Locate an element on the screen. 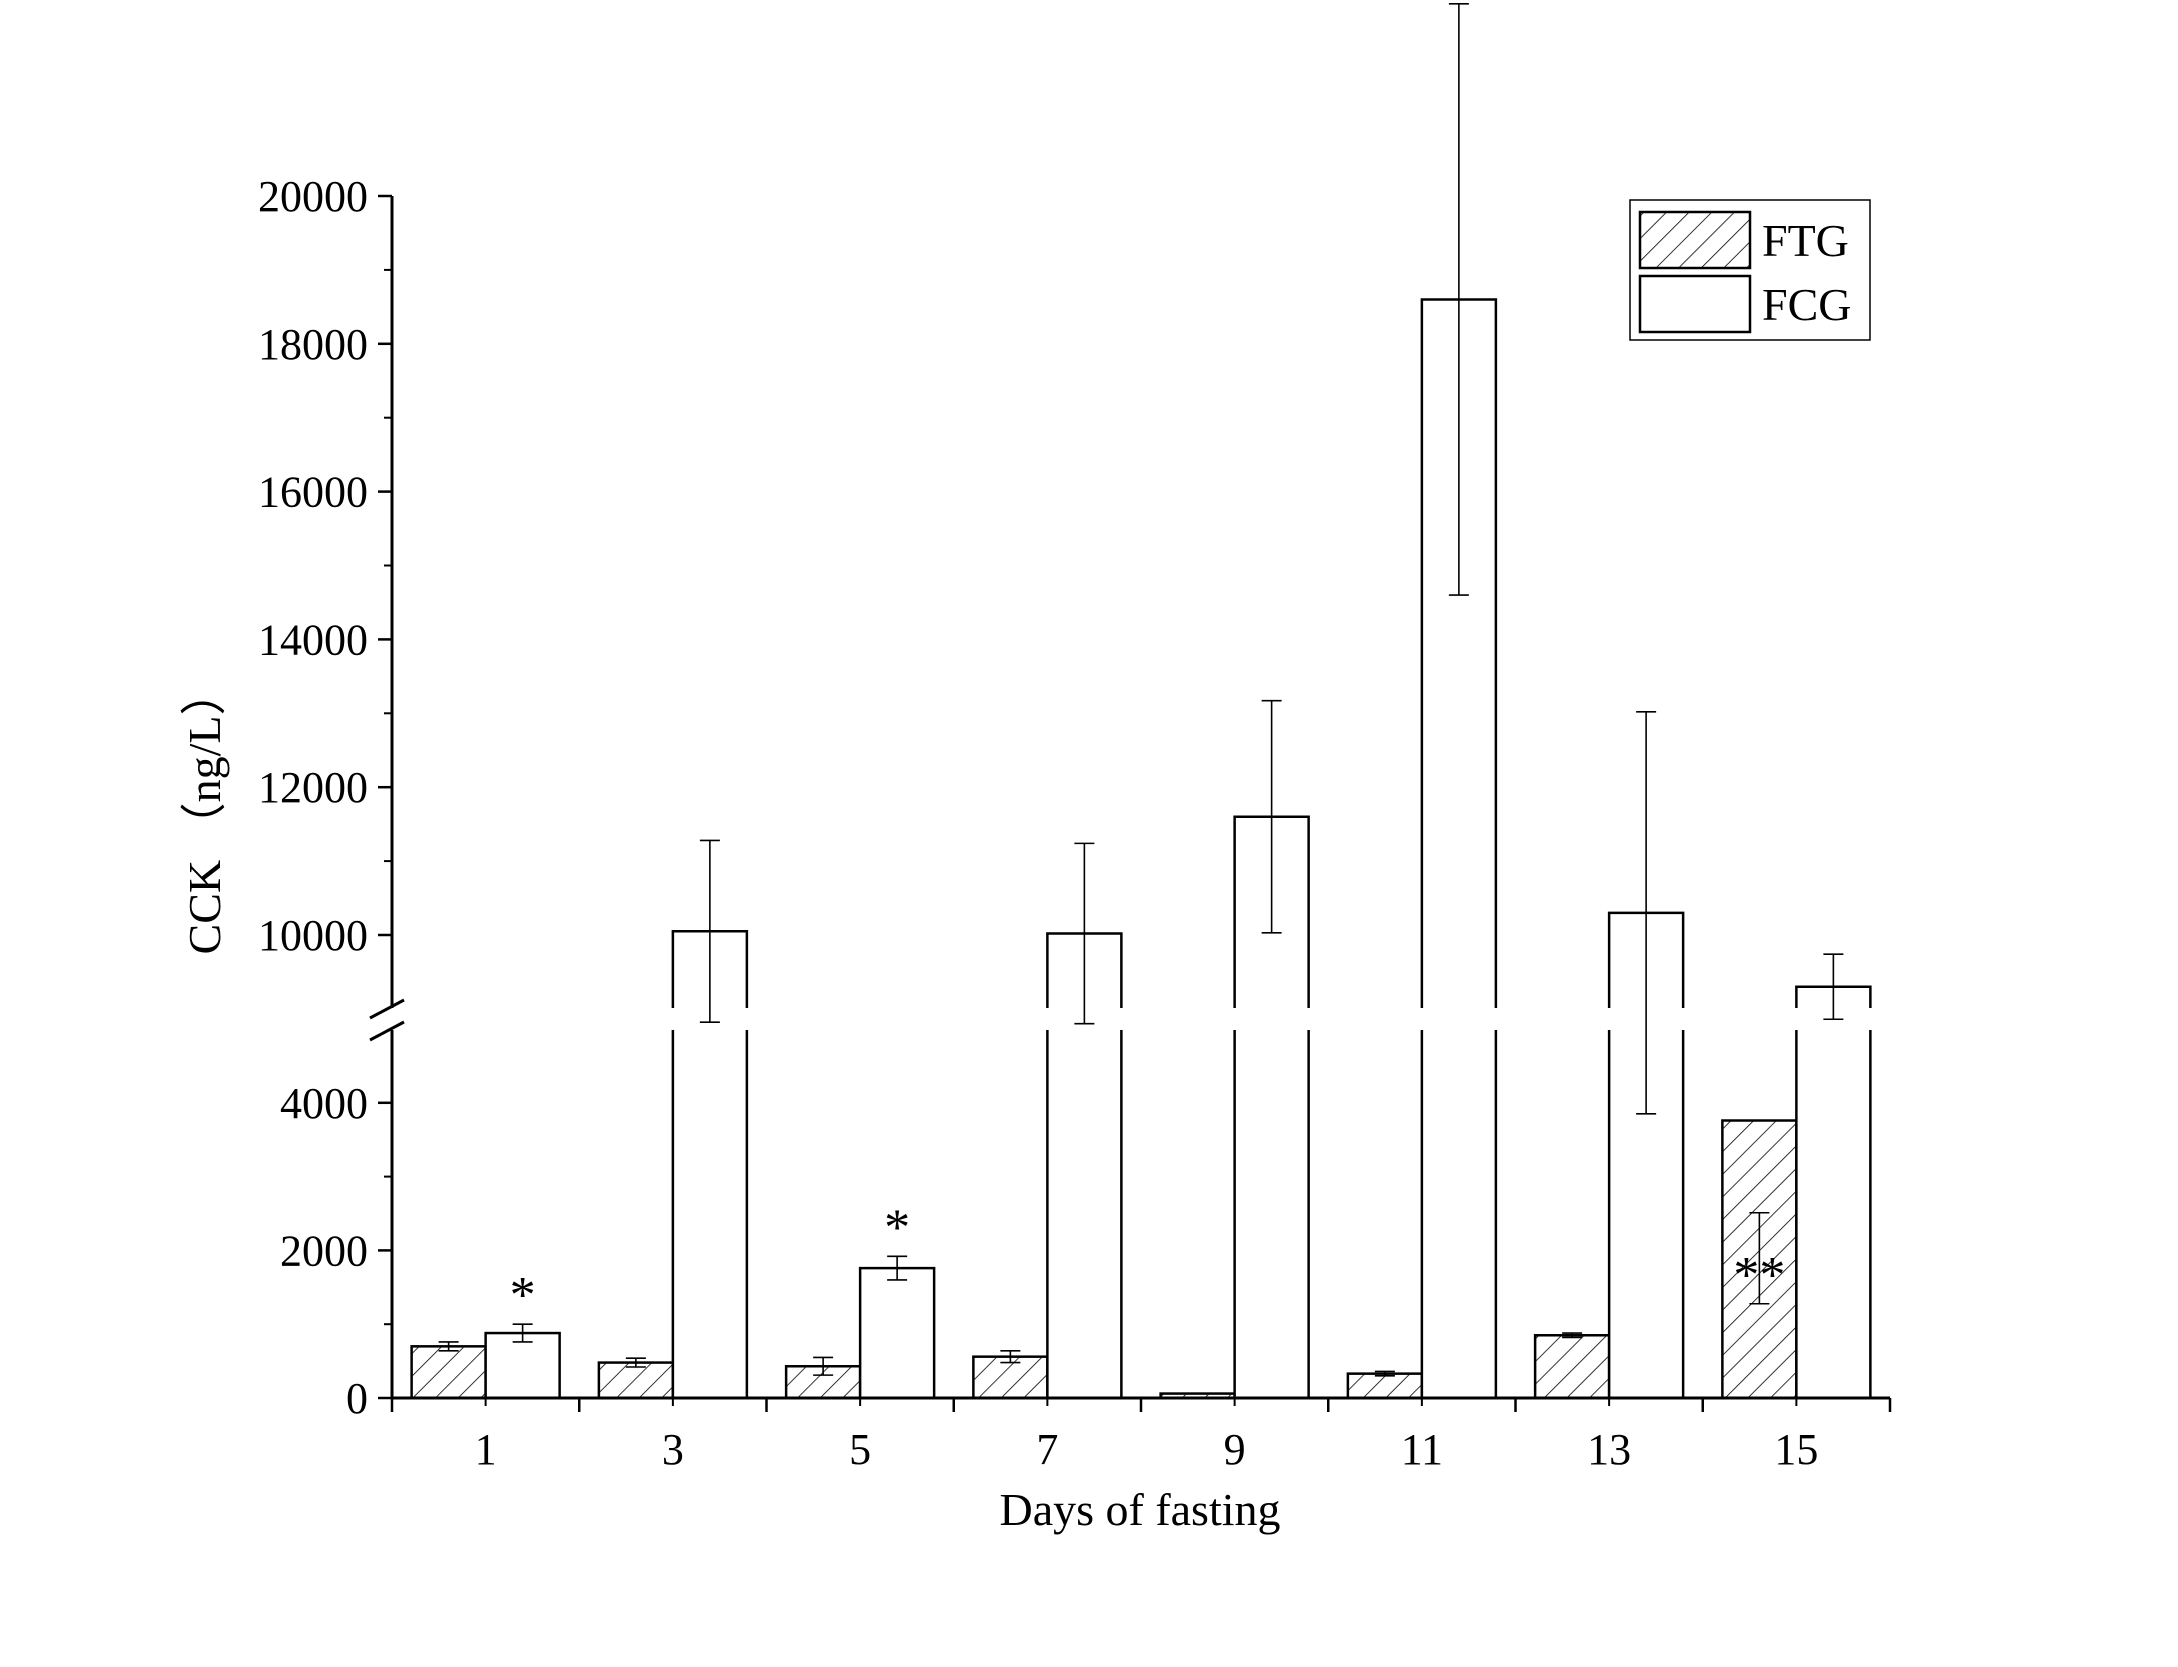  y-tick-label: 12000 is located at coordinates (313, 787).